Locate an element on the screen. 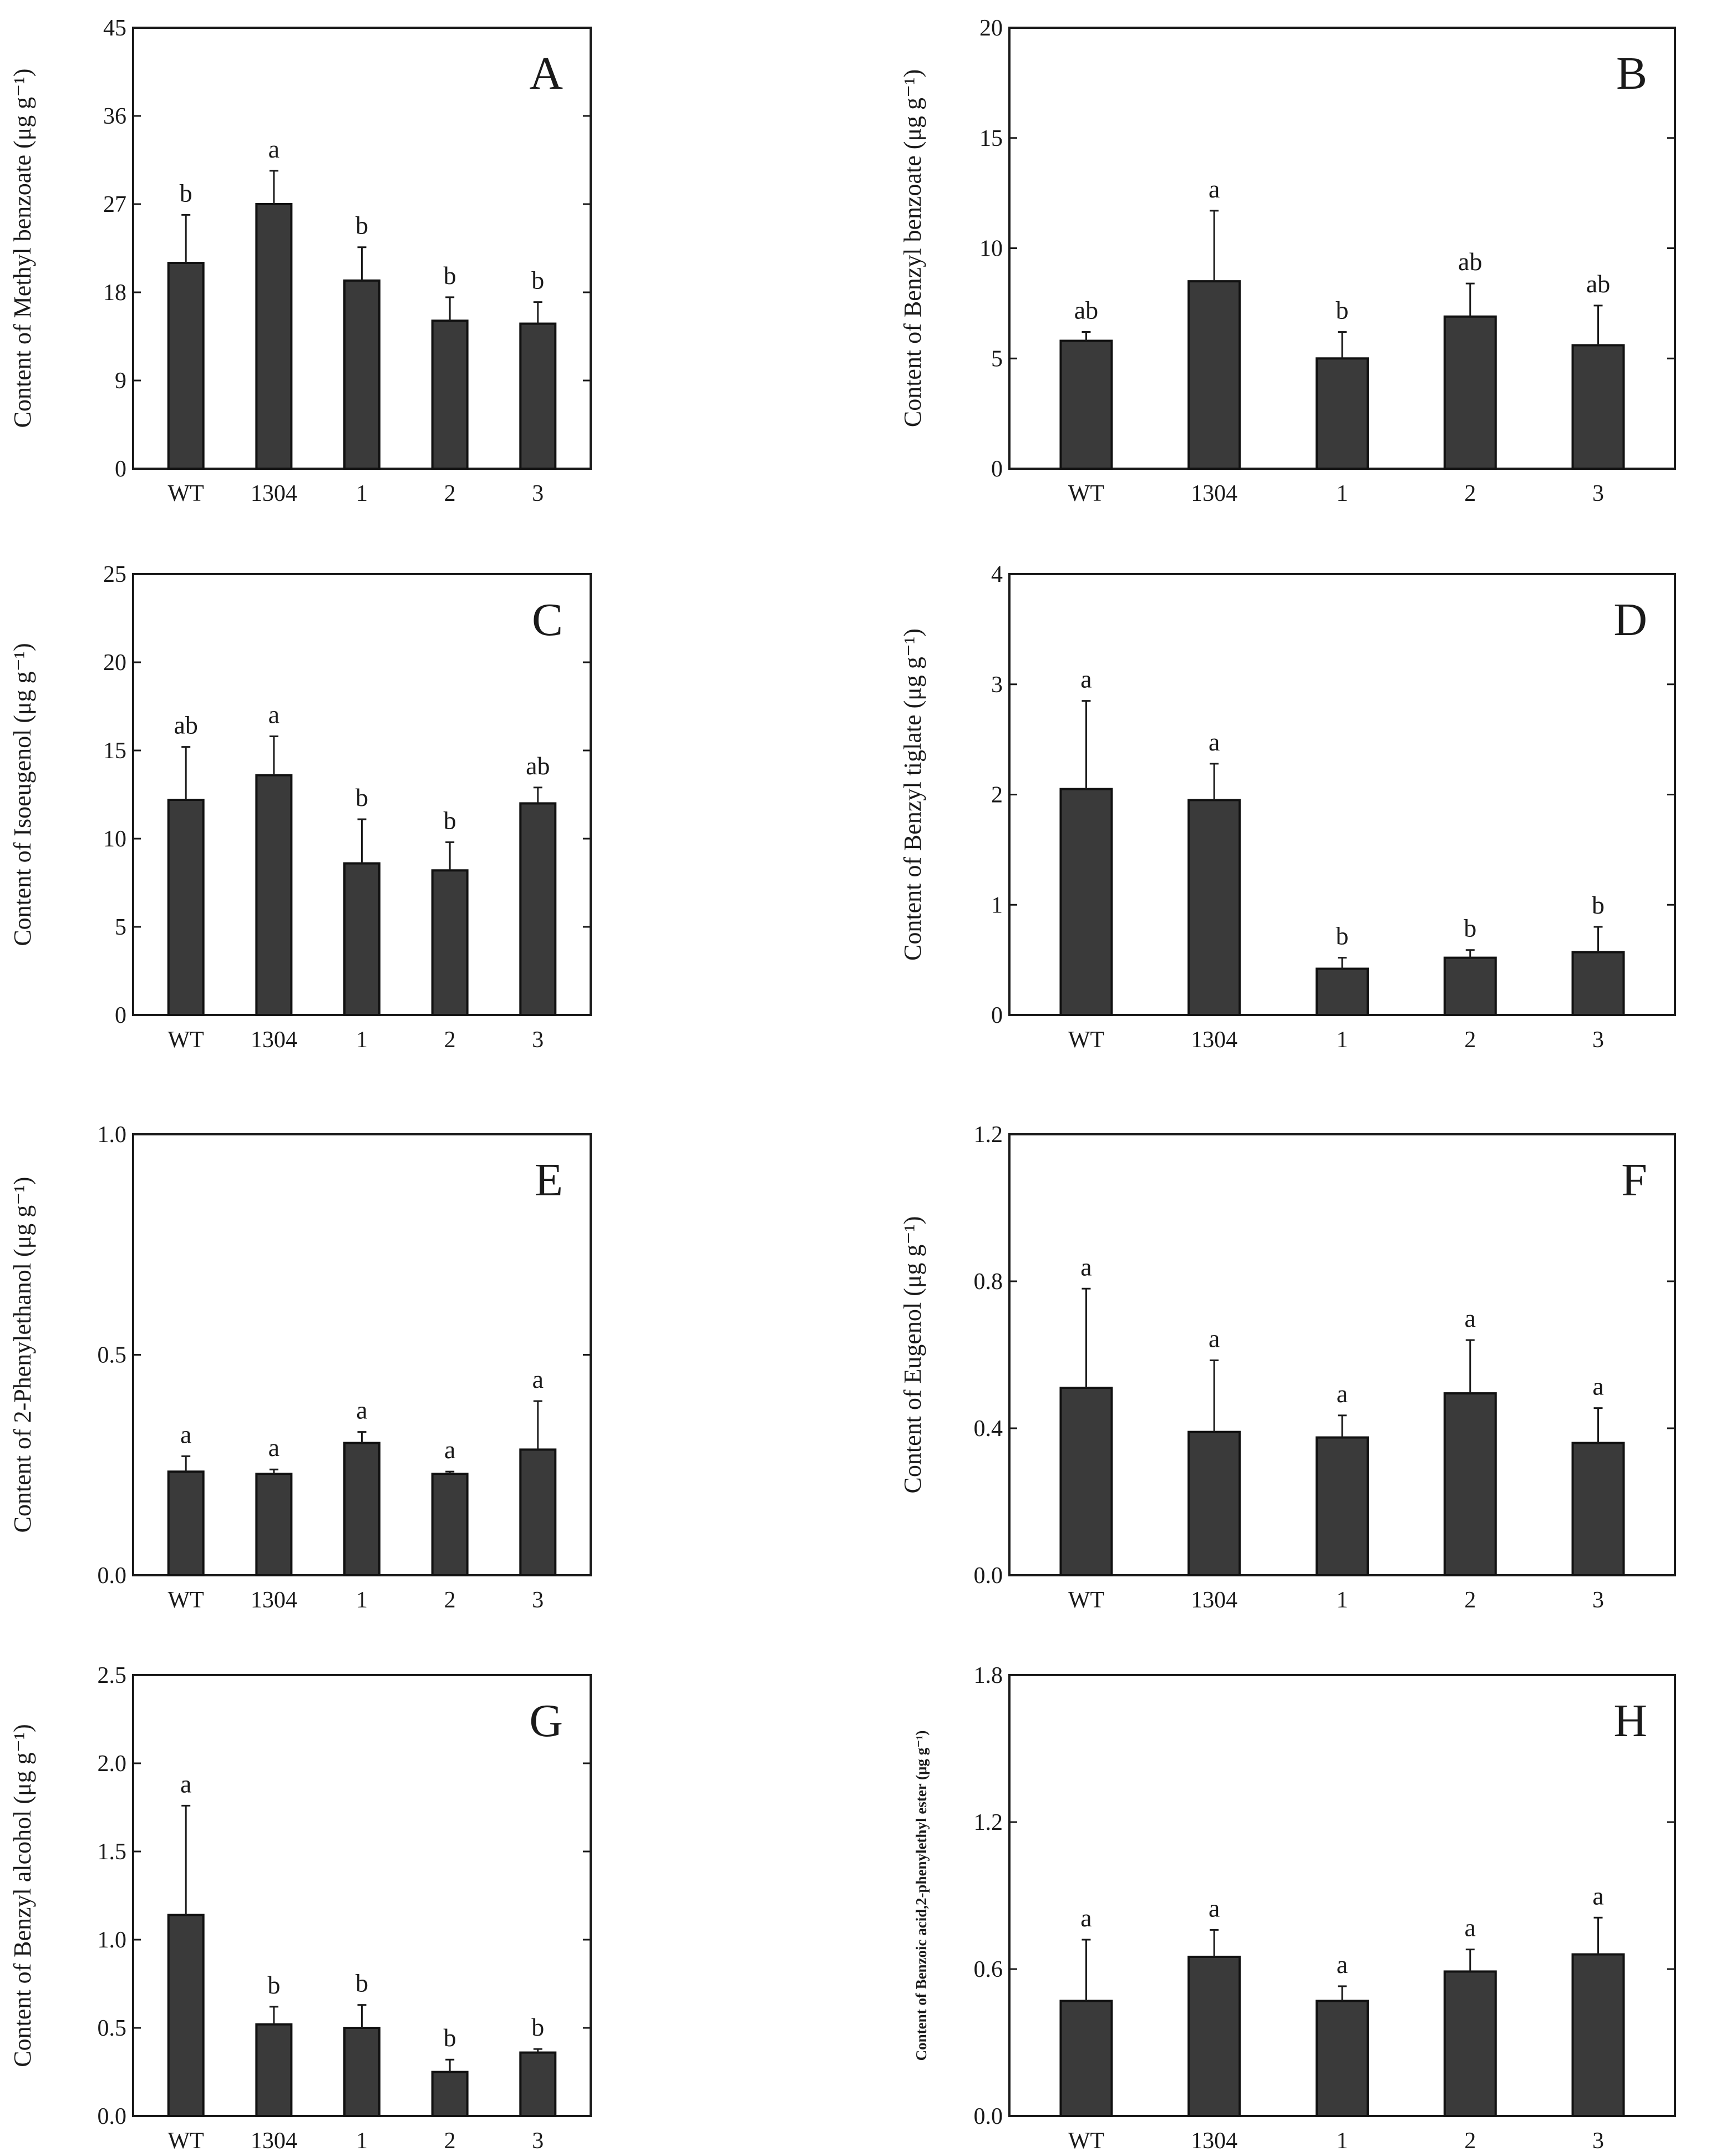 The width and height of the screenshot is (1711, 2156). x-tick-label-e: WT is located at coordinates (186, 1600).